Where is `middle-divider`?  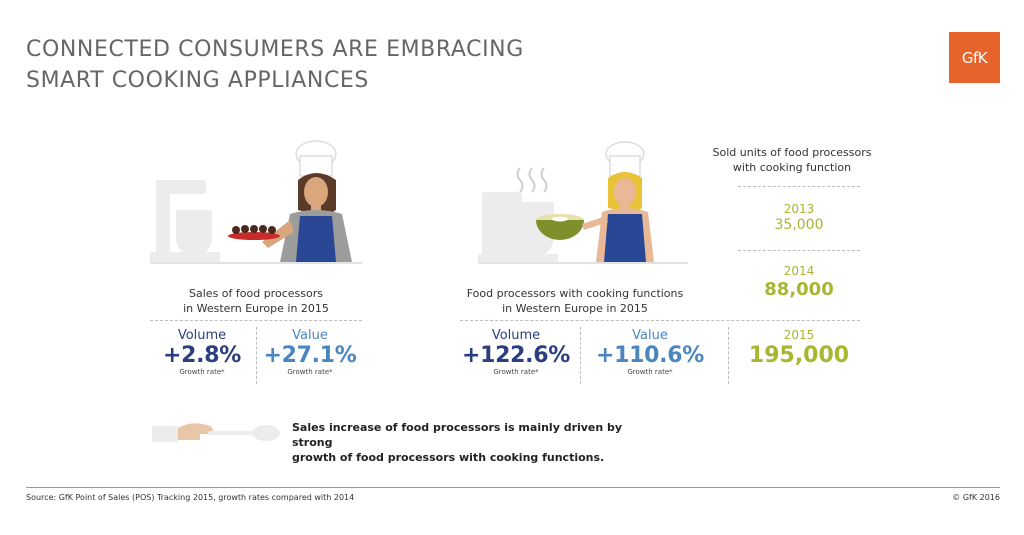
middle-divider is located at coordinates (660, 320).